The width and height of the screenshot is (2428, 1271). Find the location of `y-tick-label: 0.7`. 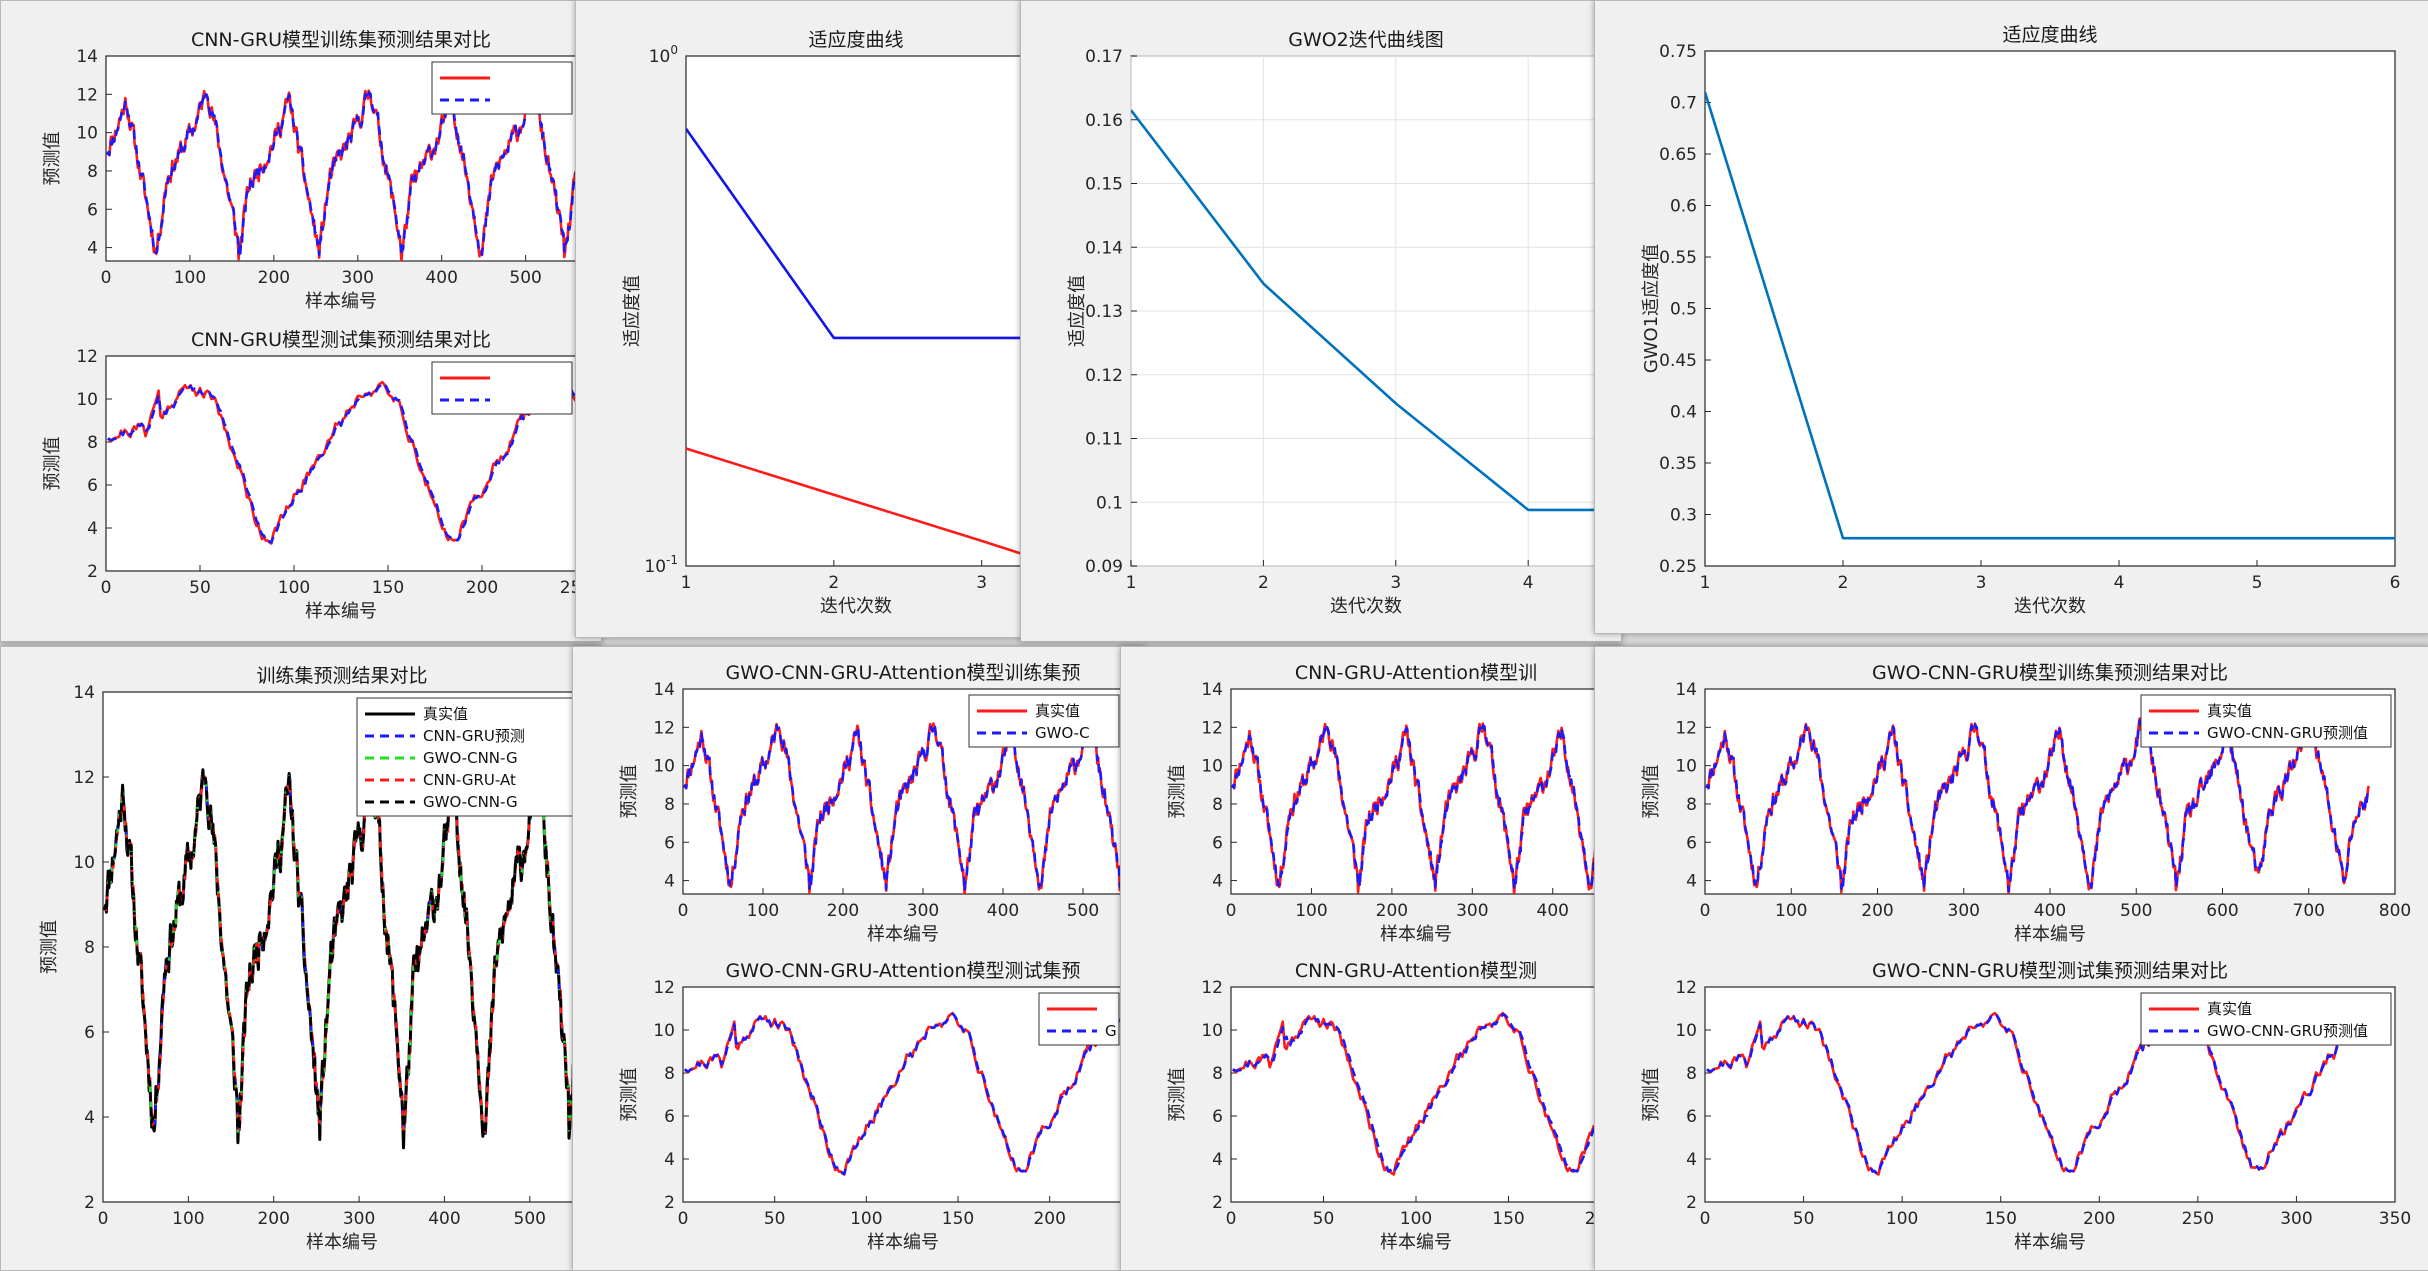

y-tick-label: 0.7 is located at coordinates (1683, 104).